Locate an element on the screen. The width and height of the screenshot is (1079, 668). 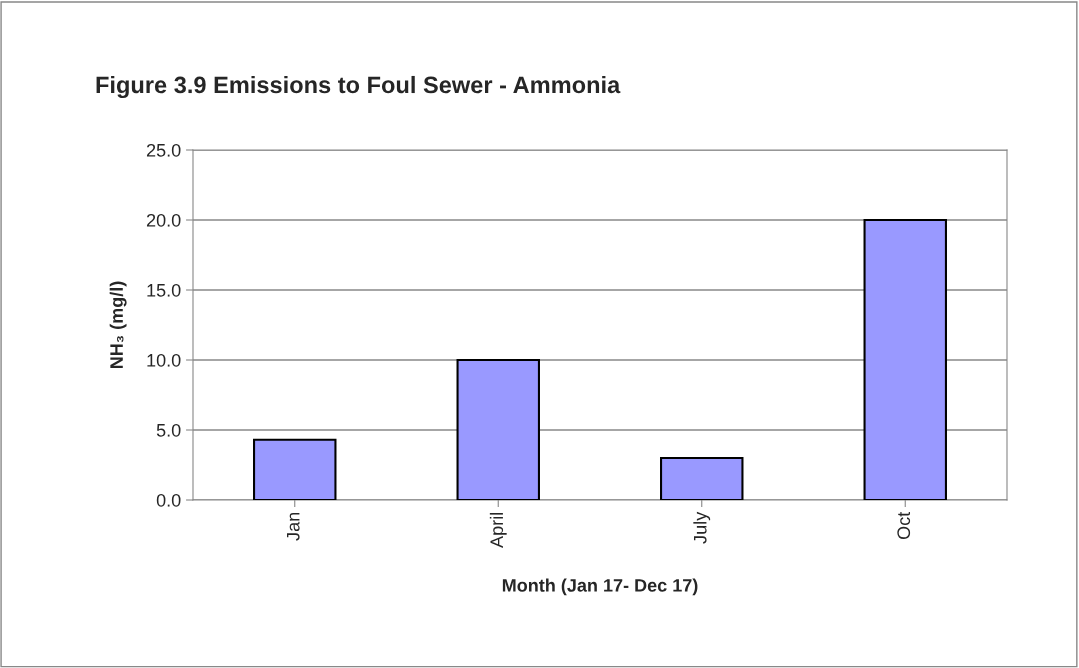
x-tick-label: April is located at coordinates (498, 530).